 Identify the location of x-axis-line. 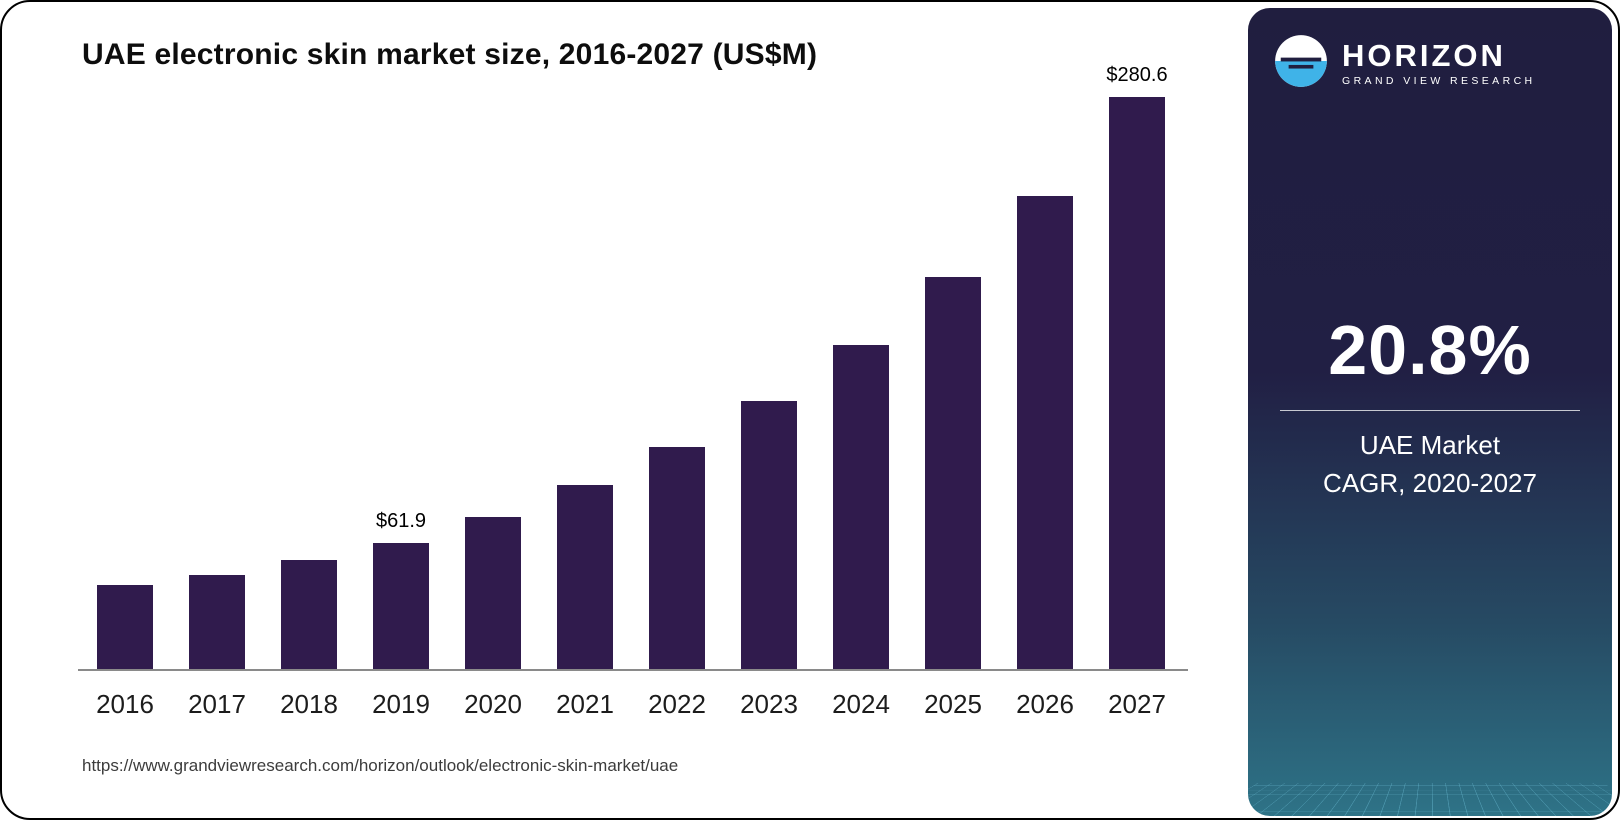
(633, 670).